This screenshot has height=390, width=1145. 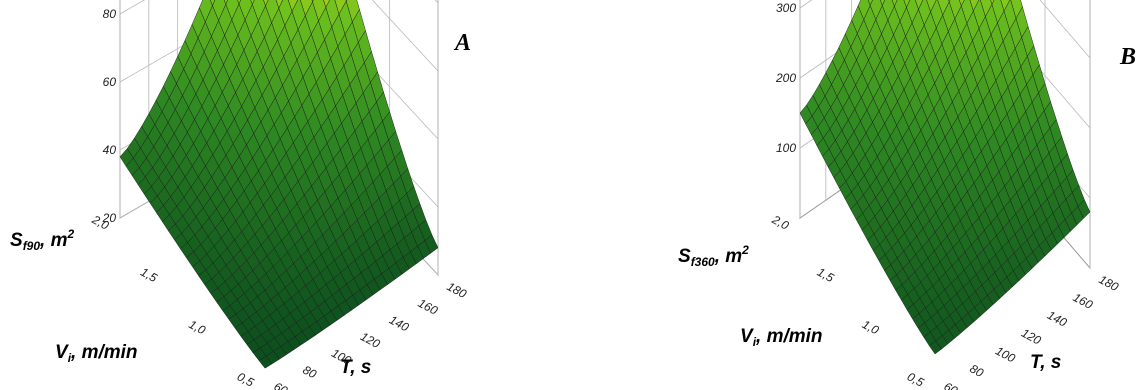 I want to click on z-tick-label: 100, so click(x=786, y=148).